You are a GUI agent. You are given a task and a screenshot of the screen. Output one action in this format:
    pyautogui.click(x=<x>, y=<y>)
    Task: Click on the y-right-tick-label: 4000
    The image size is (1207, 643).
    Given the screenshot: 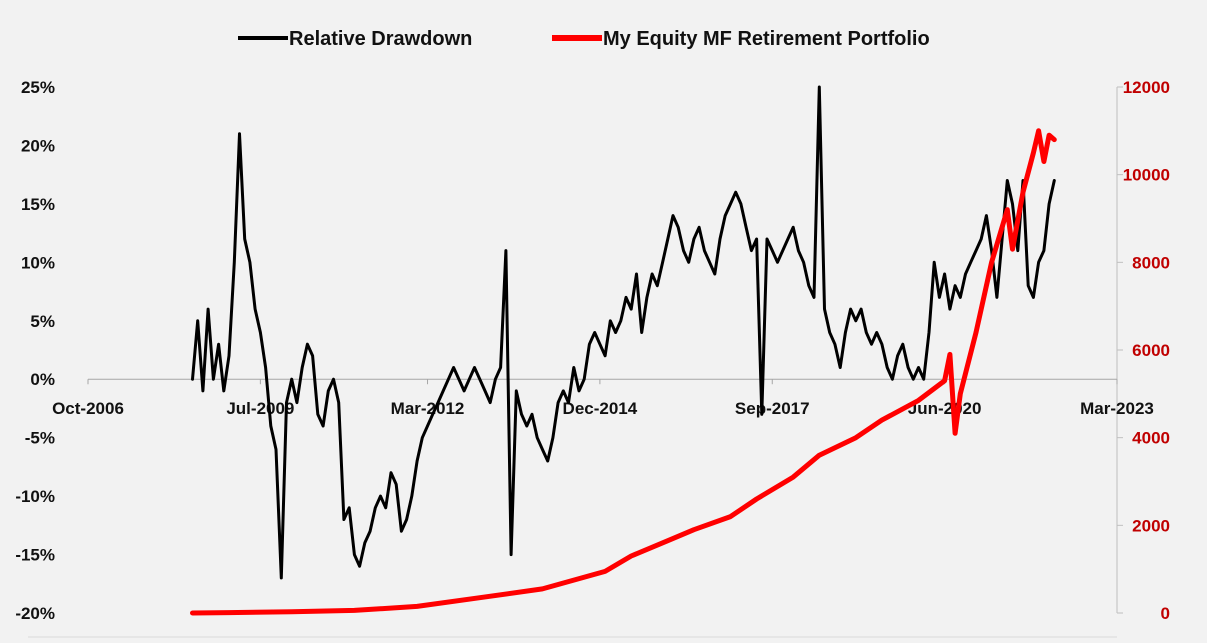 What is the action you would take?
    pyautogui.click(x=1151, y=438)
    